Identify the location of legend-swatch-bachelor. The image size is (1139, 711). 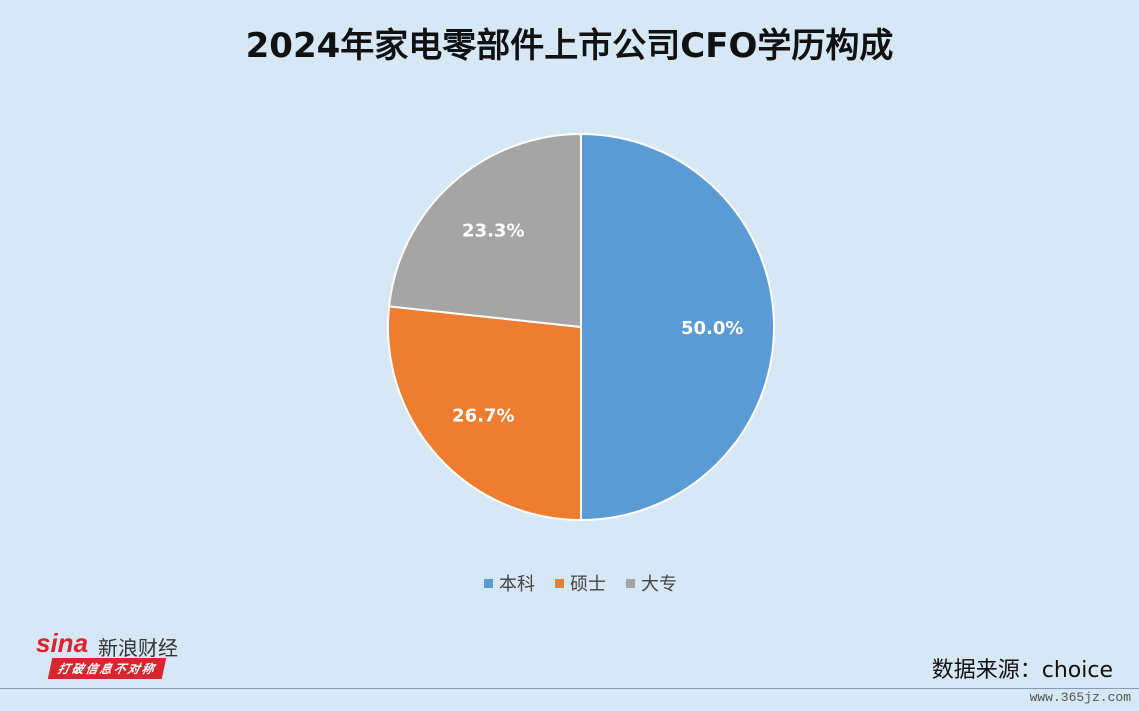
(488, 583).